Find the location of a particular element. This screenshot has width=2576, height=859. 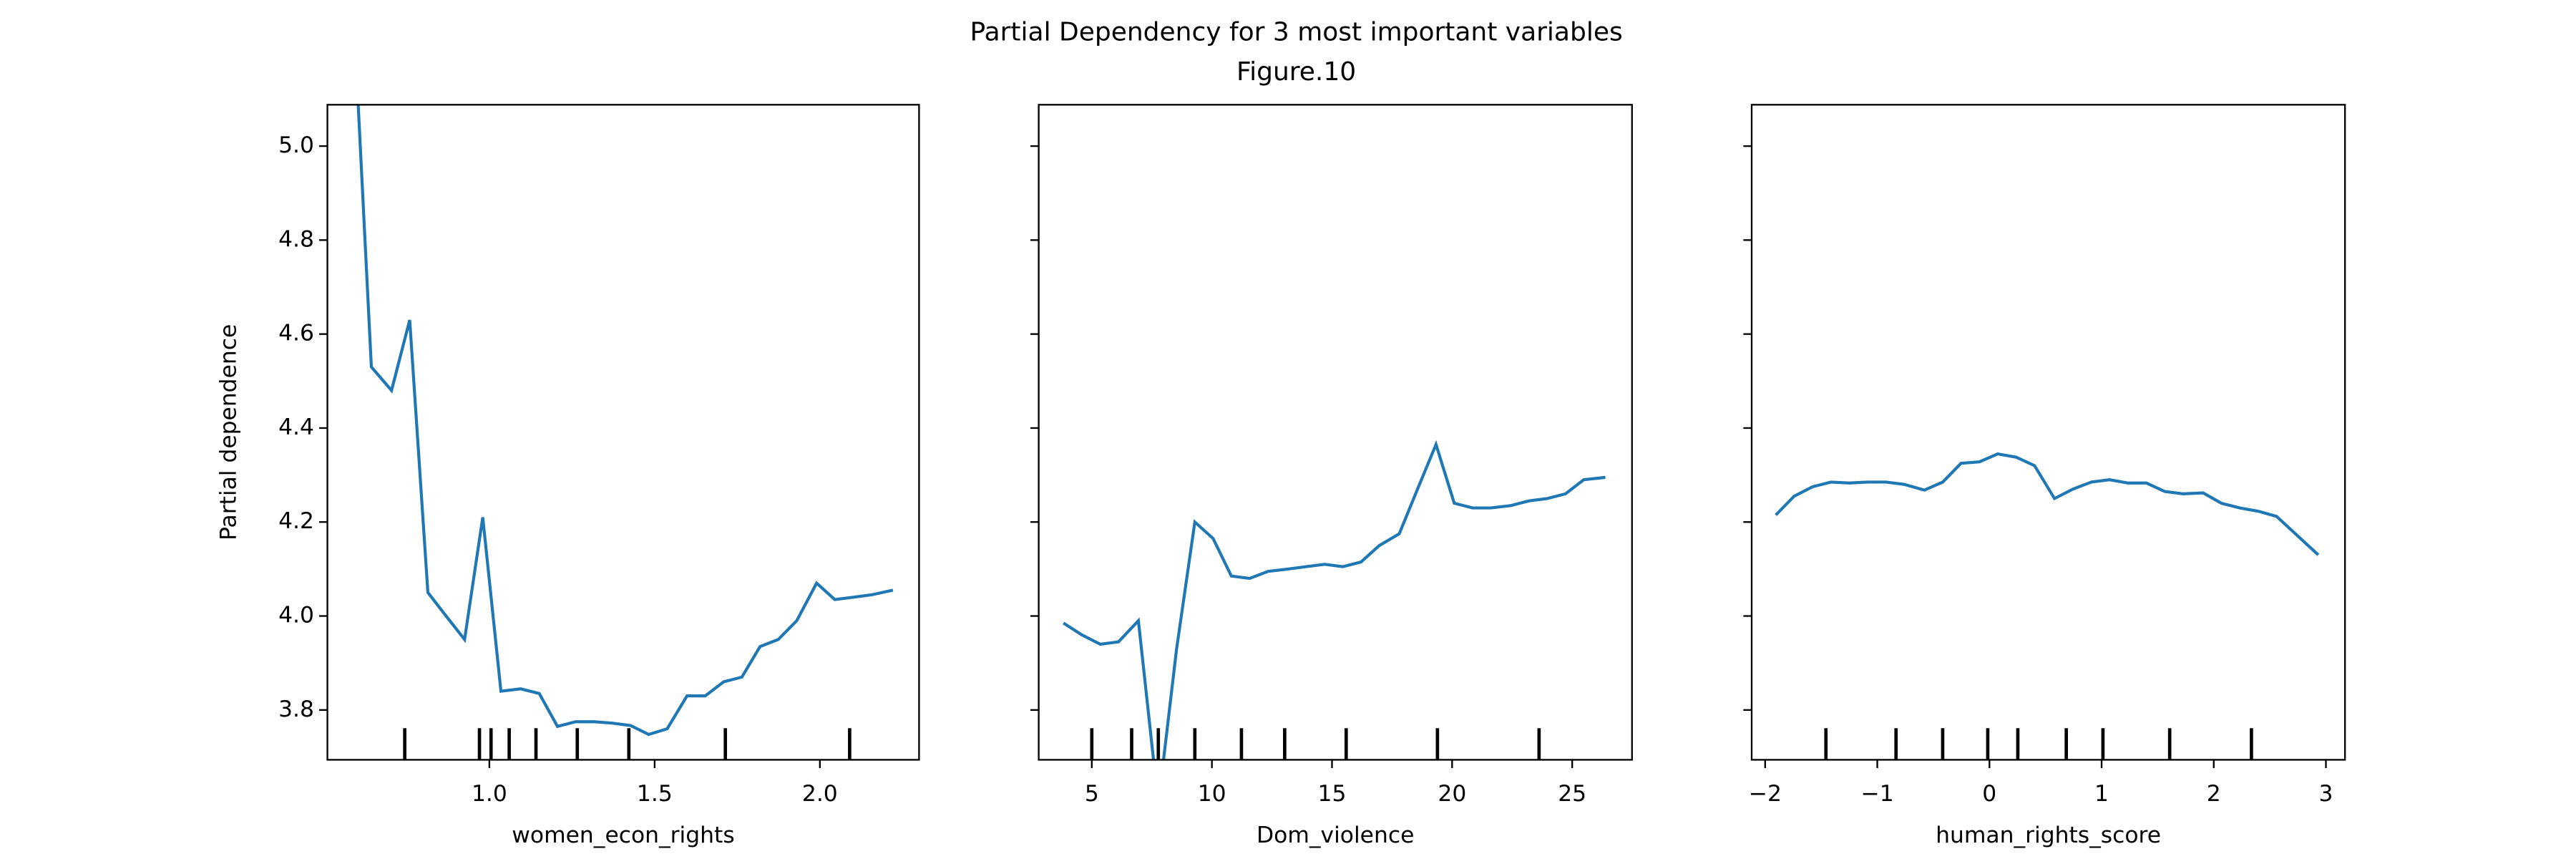

y-tick-label: 5.0 is located at coordinates (296, 145).